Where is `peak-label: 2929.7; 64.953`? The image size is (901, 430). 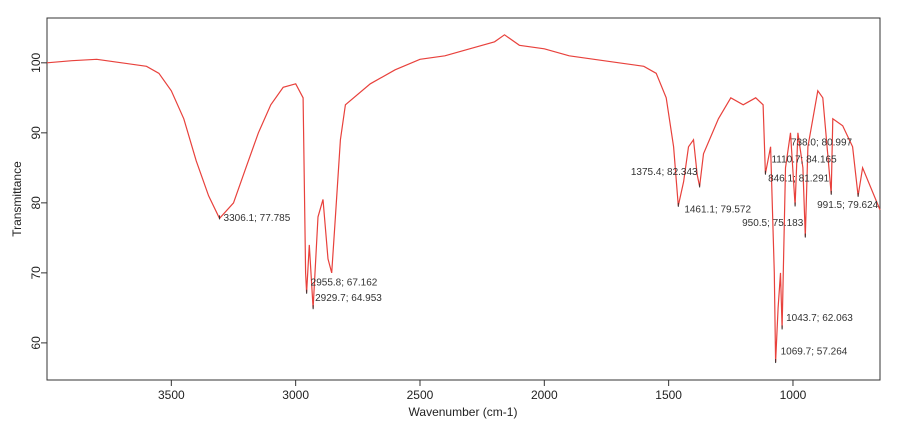 peak-label: 2929.7; 64.953 is located at coordinates (348, 298).